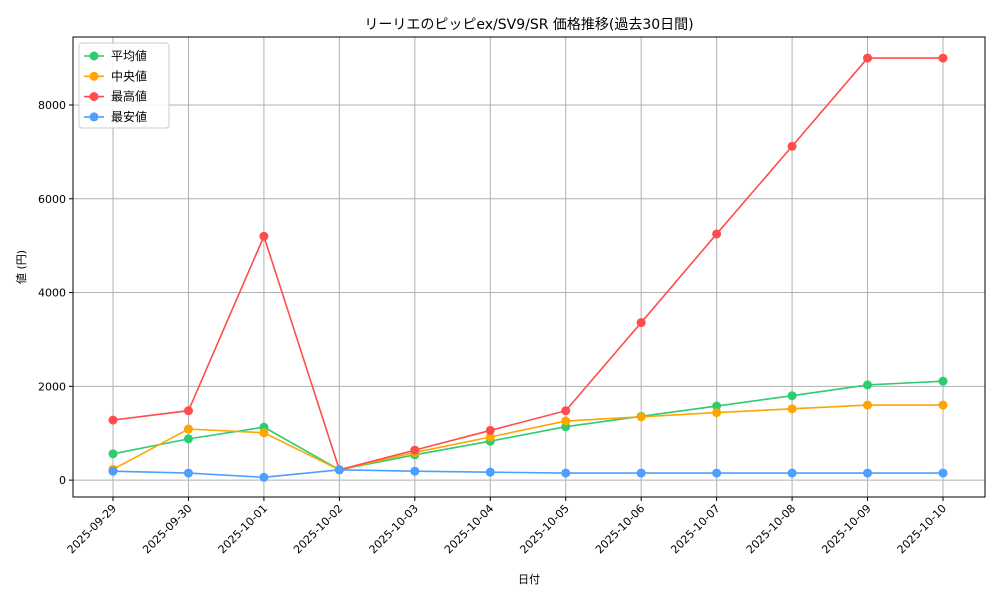  Describe the element at coordinates (167, 529) in the screenshot. I see `x-tick-label: 2025-09-30` at that location.